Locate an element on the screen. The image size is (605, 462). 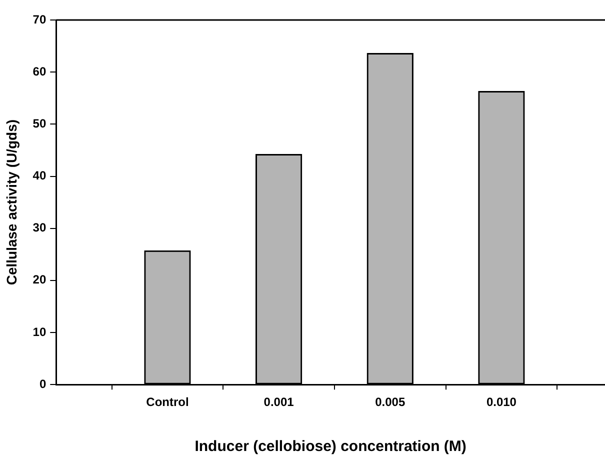
x-tick-label: 0.005 is located at coordinates (390, 402).